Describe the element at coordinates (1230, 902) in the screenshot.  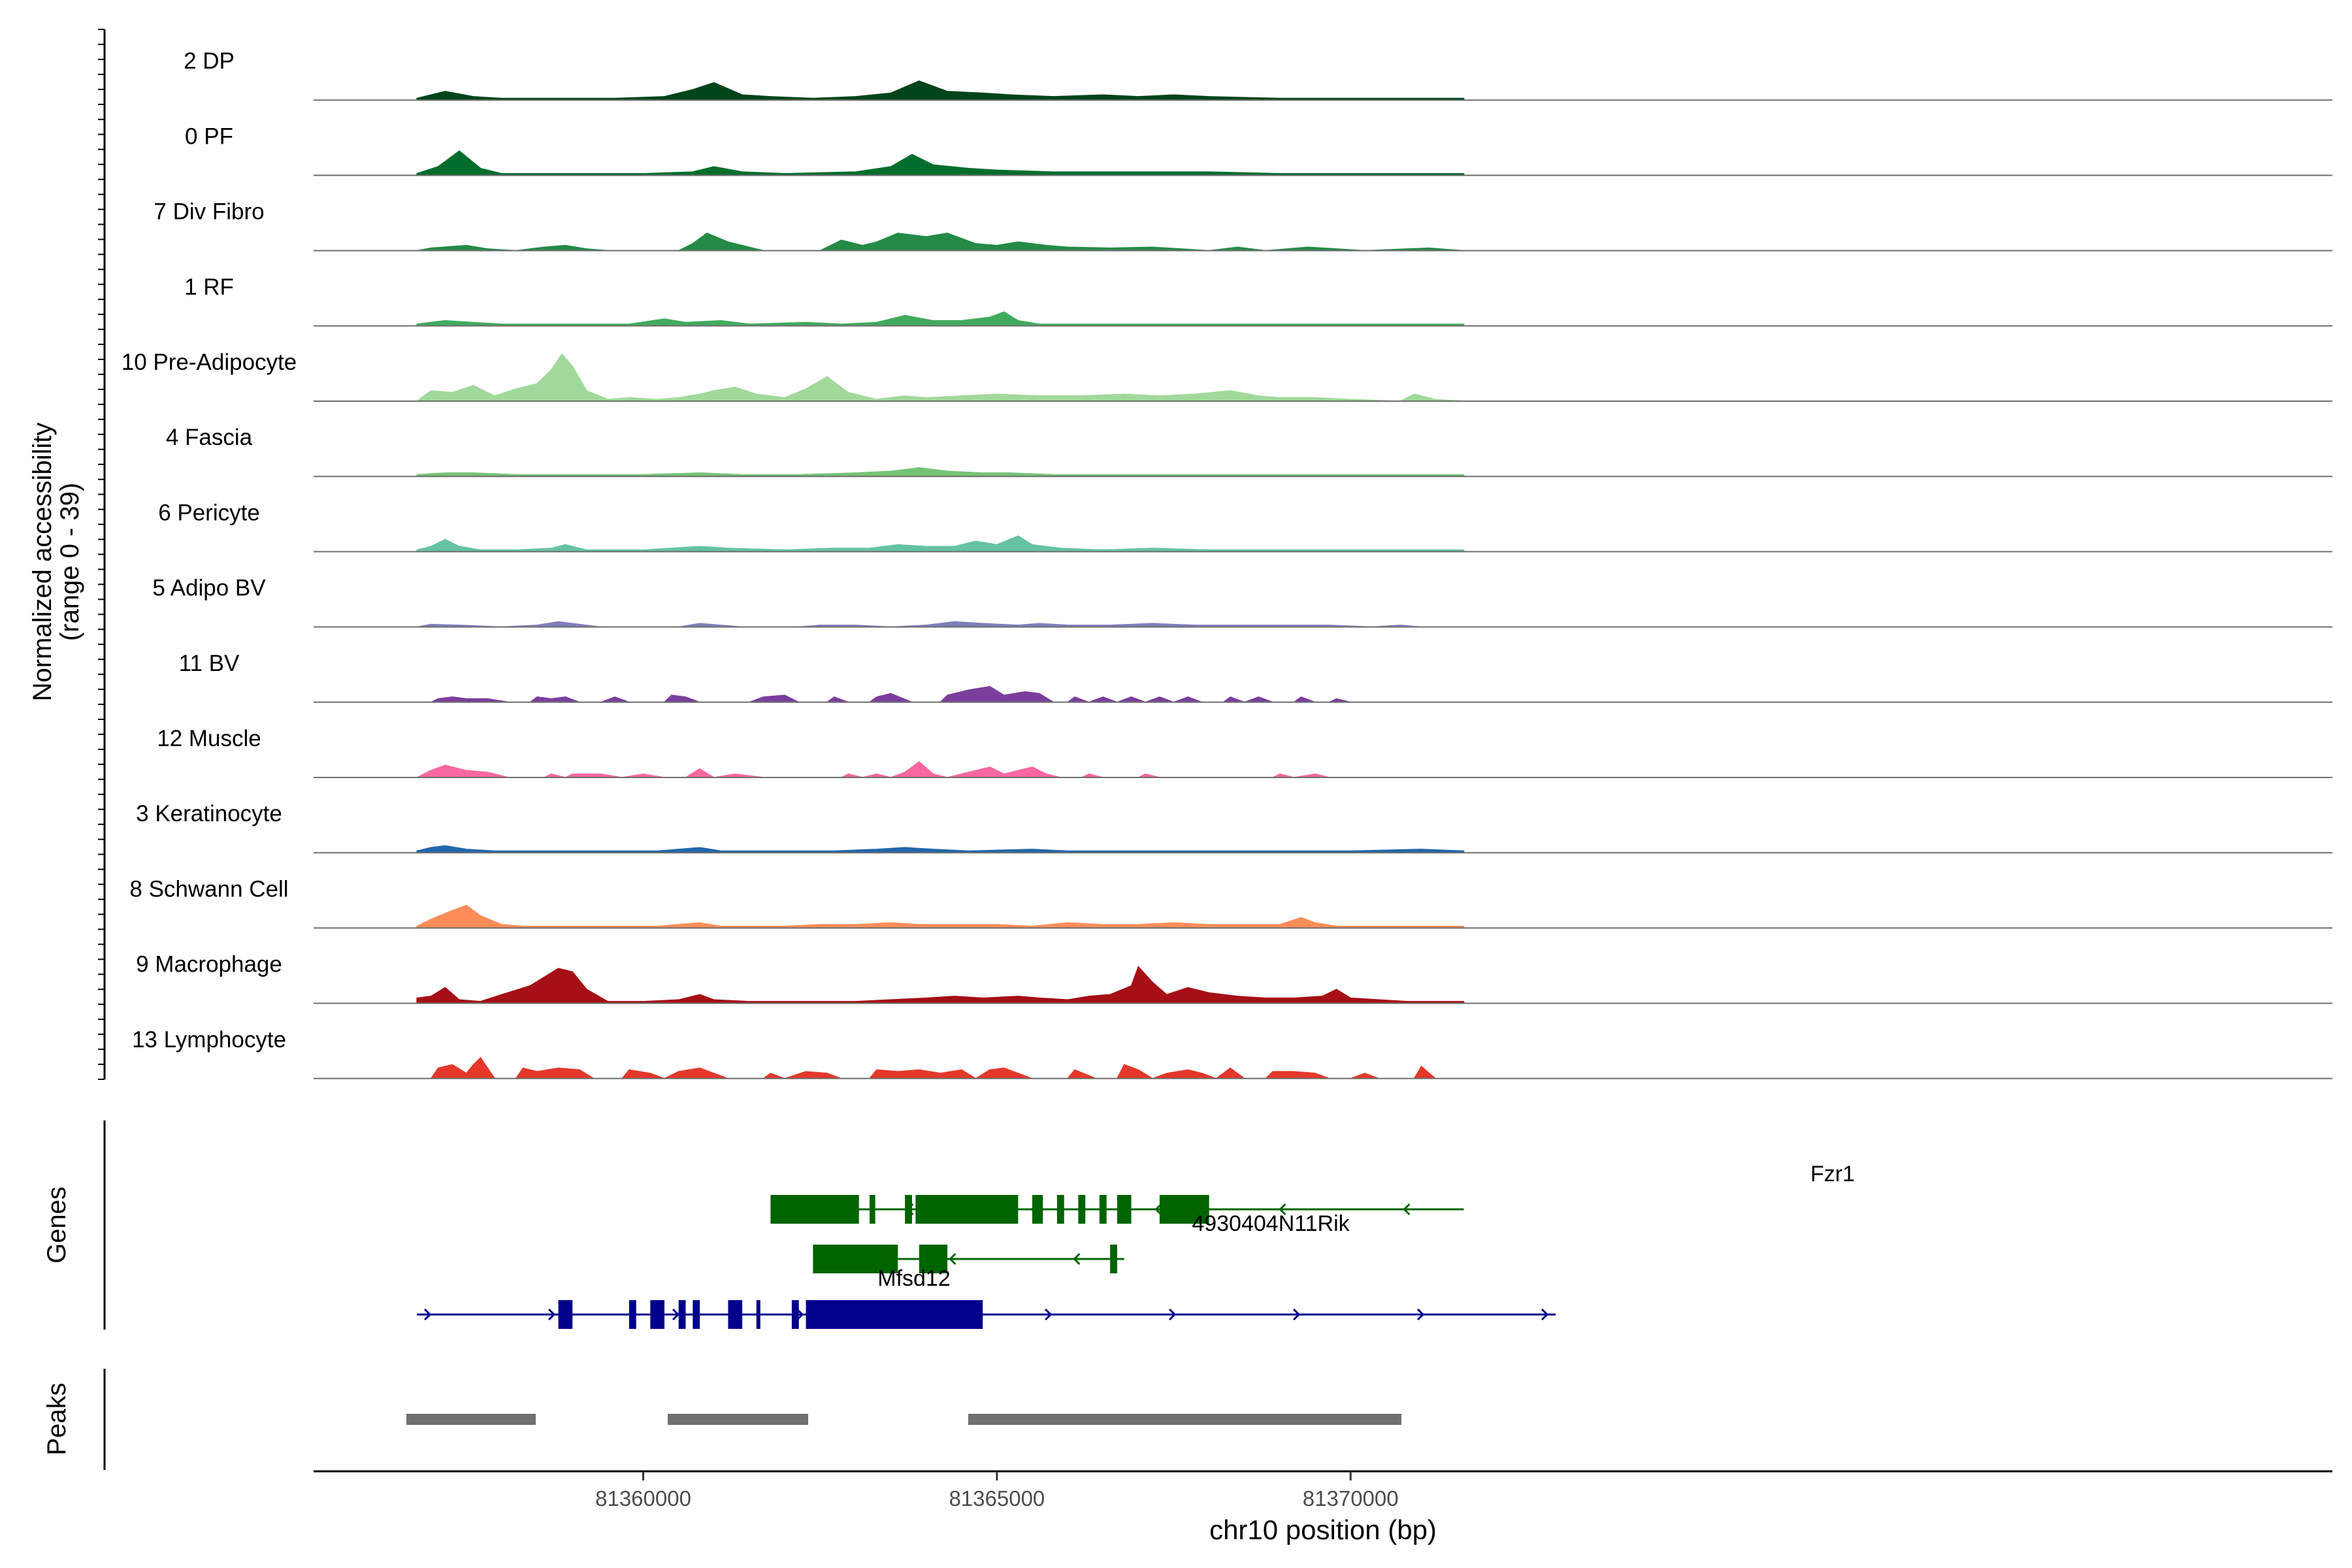
I see `track: 8 Schwann Cell` at that location.